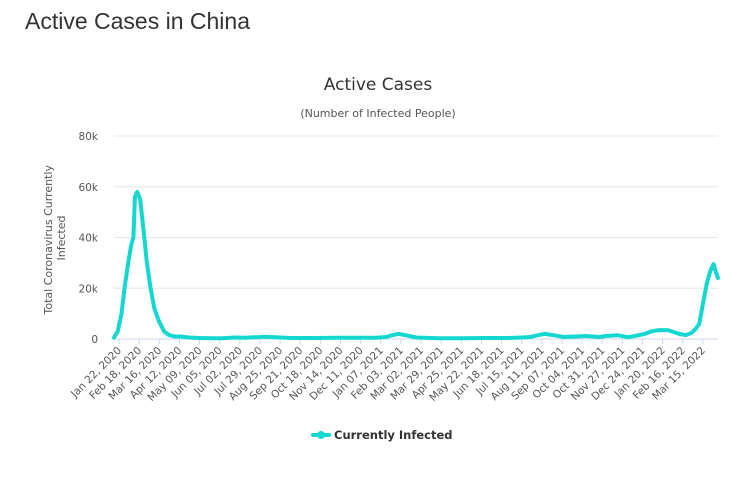 Image resolution: width=739 pixels, height=477 pixels. Describe the element at coordinates (377, 113) in the screenshot. I see `chart-subtitle: (Number of Infected People)` at that location.